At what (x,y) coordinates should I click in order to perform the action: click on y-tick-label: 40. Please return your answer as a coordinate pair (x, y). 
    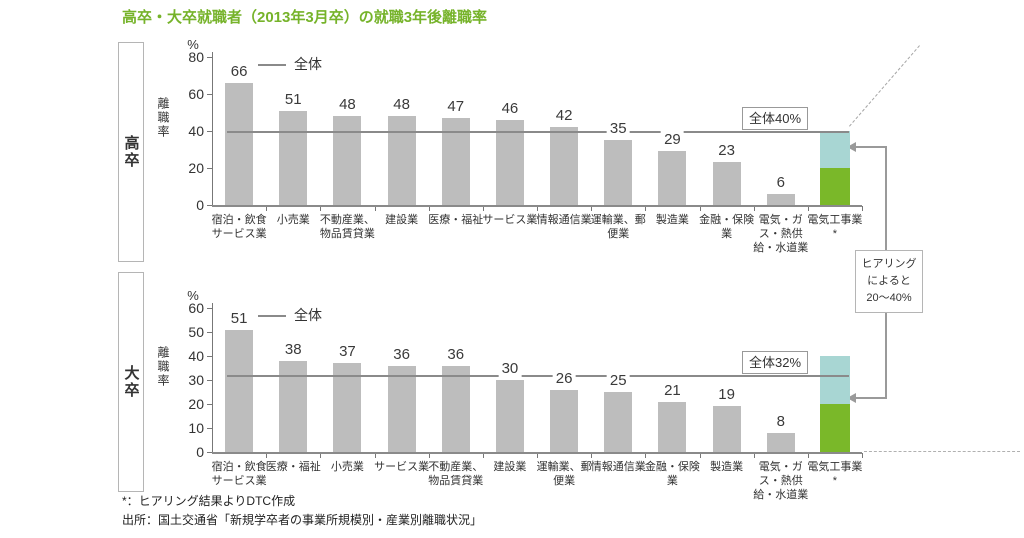
    Looking at the image, I should click on (196, 131).